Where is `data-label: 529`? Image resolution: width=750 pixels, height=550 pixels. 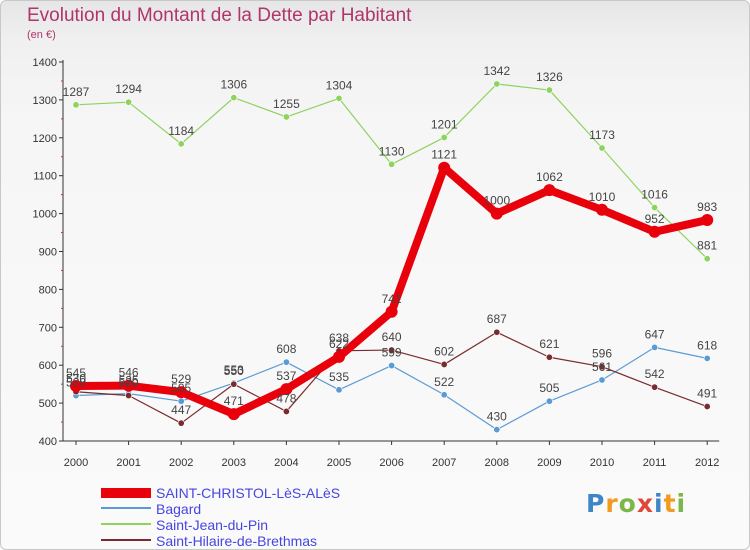
data-label: 529 is located at coordinates (181, 379).